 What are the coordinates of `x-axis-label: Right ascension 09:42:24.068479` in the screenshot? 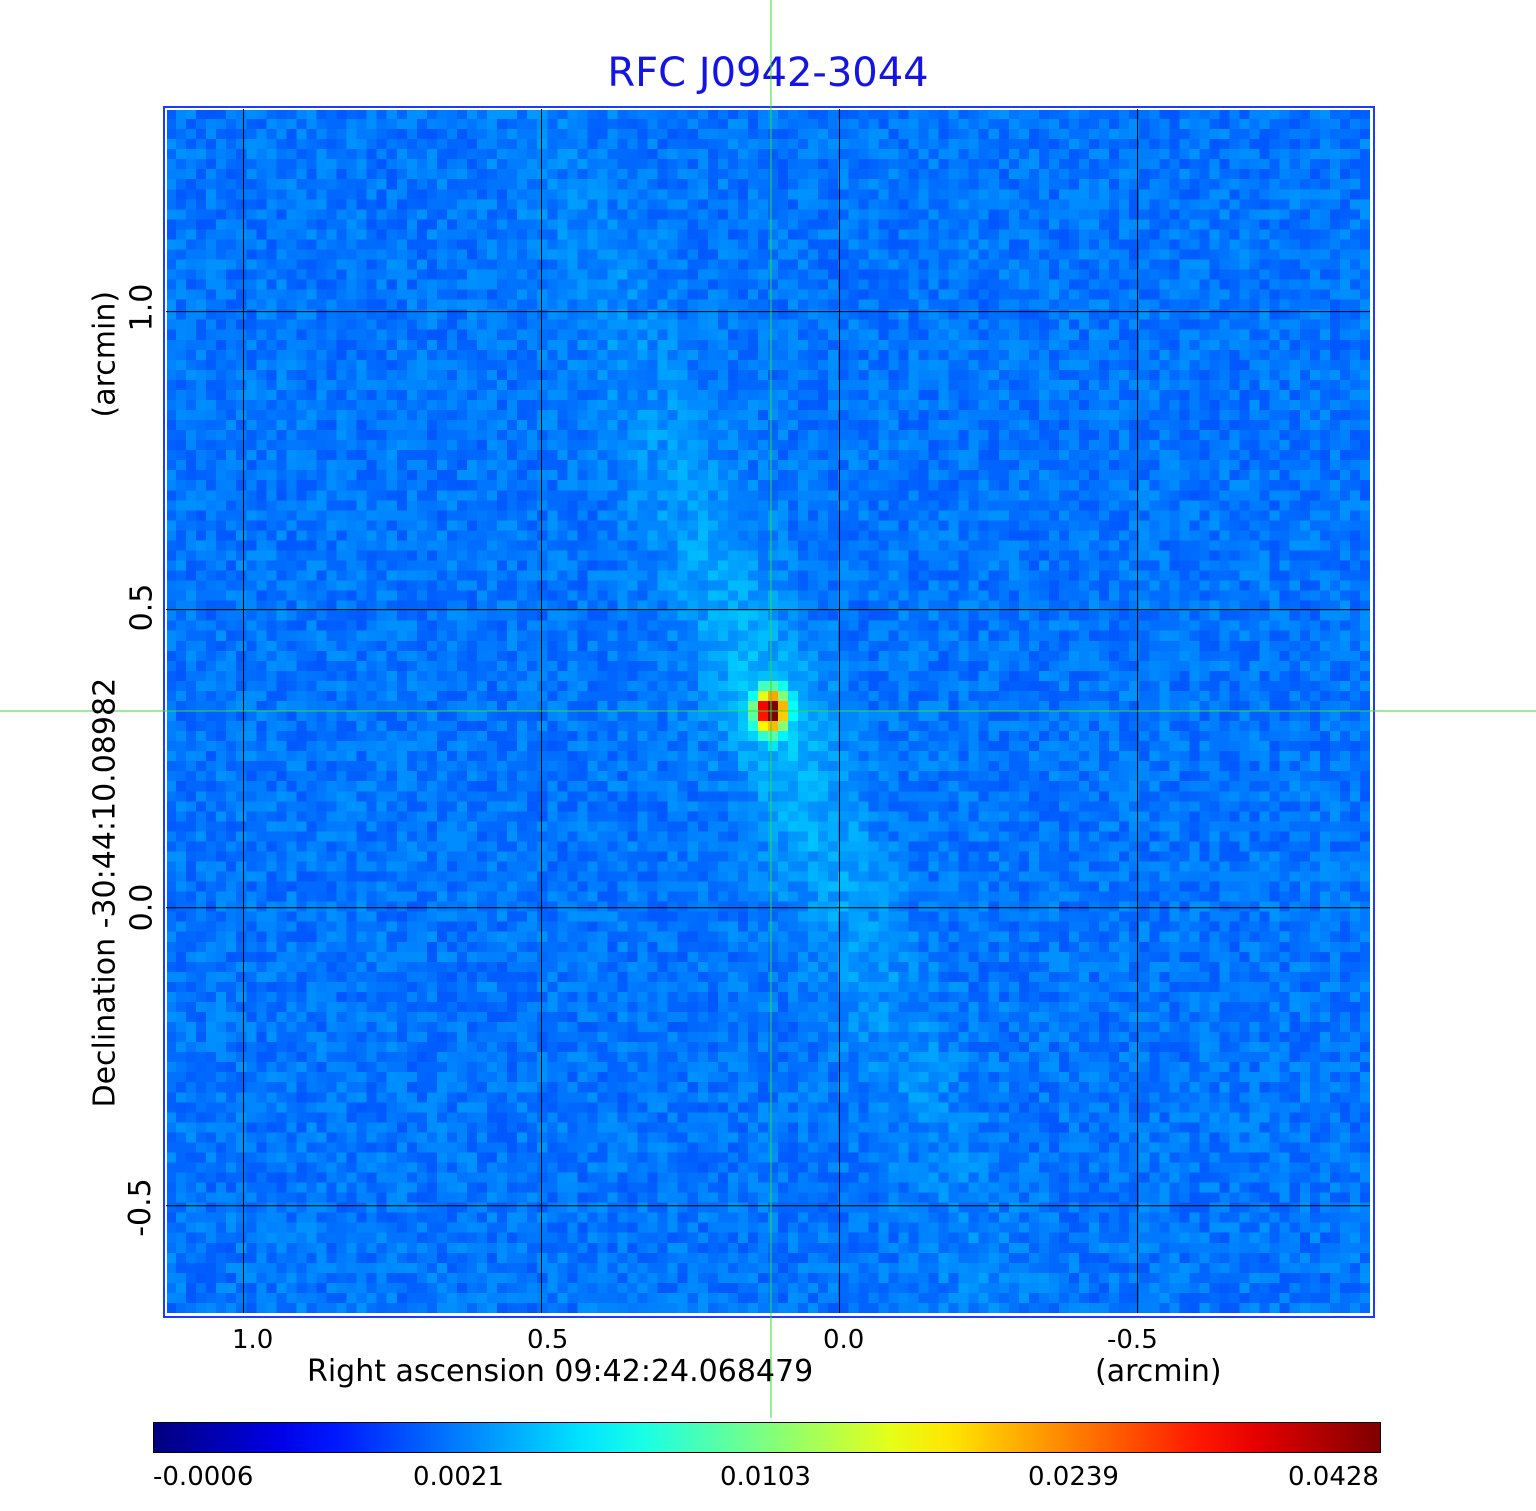 It's located at (560, 1371).